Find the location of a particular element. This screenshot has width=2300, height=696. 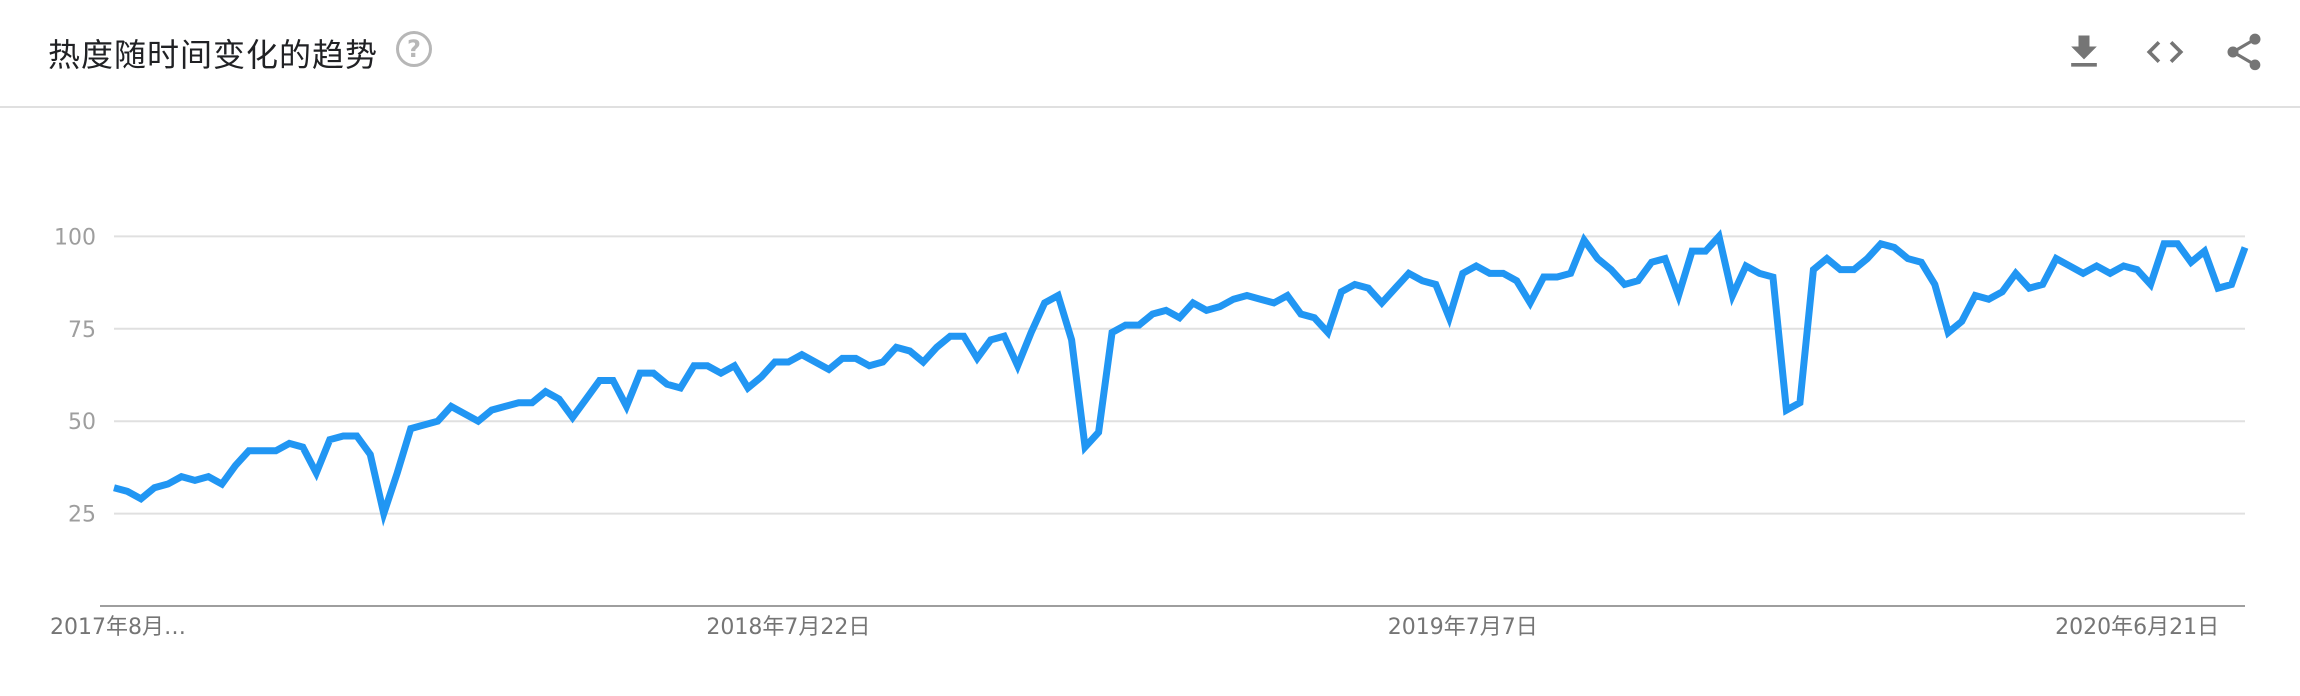

x-tick-label: 2019年7月7日 is located at coordinates (1463, 627).